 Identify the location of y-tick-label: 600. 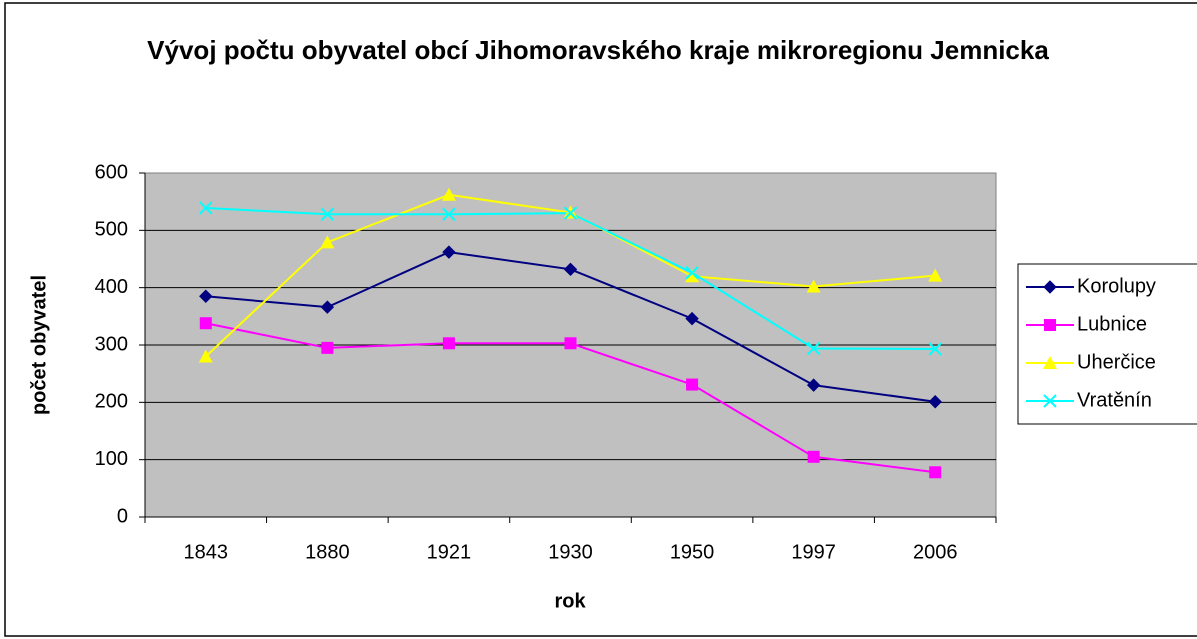
(111, 172).